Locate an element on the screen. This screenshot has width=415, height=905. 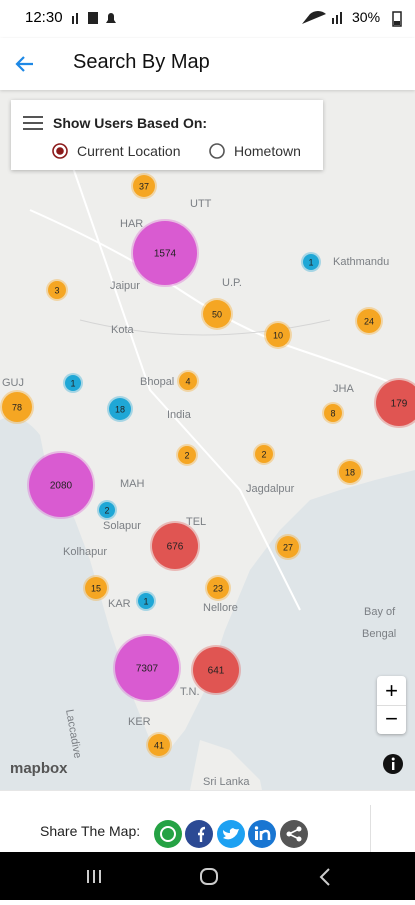
map-label: T.N. is located at coordinates (190, 692).